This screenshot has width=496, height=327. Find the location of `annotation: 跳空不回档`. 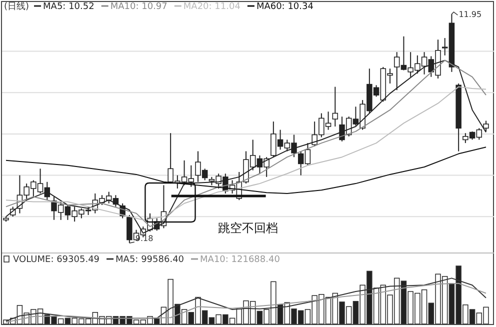

annotation: 跳空不回档 is located at coordinates (248, 228).